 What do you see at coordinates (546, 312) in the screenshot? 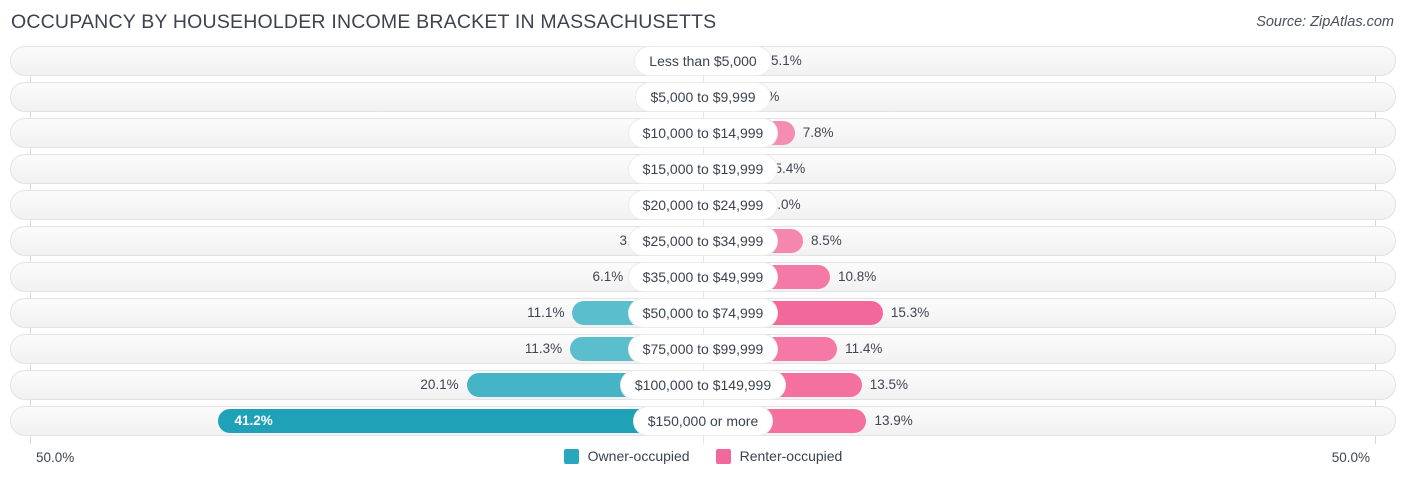
I see `value-label-owner-occupied: 11.1%` at bounding box center [546, 312].